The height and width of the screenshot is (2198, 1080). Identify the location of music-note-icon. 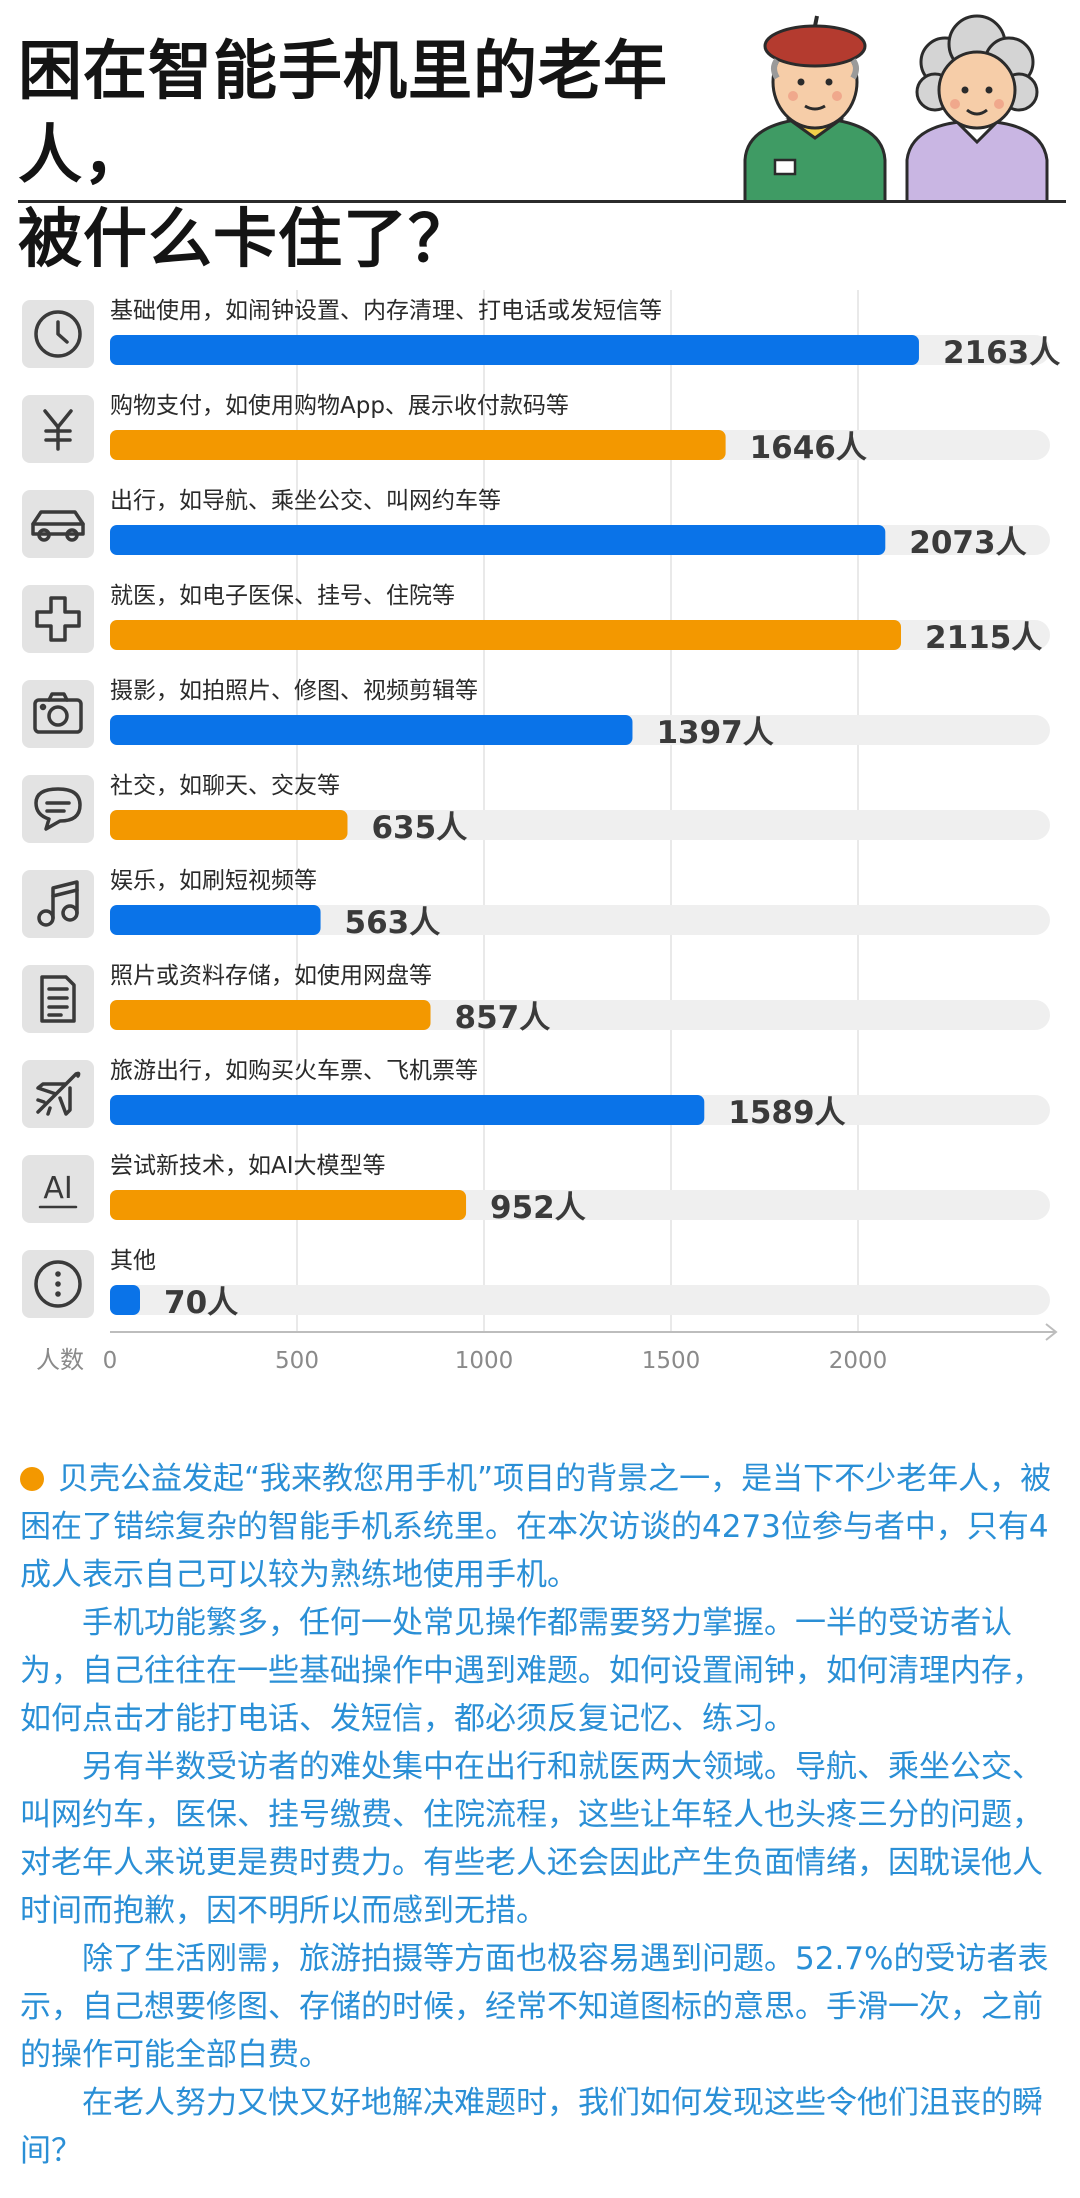
(58, 903).